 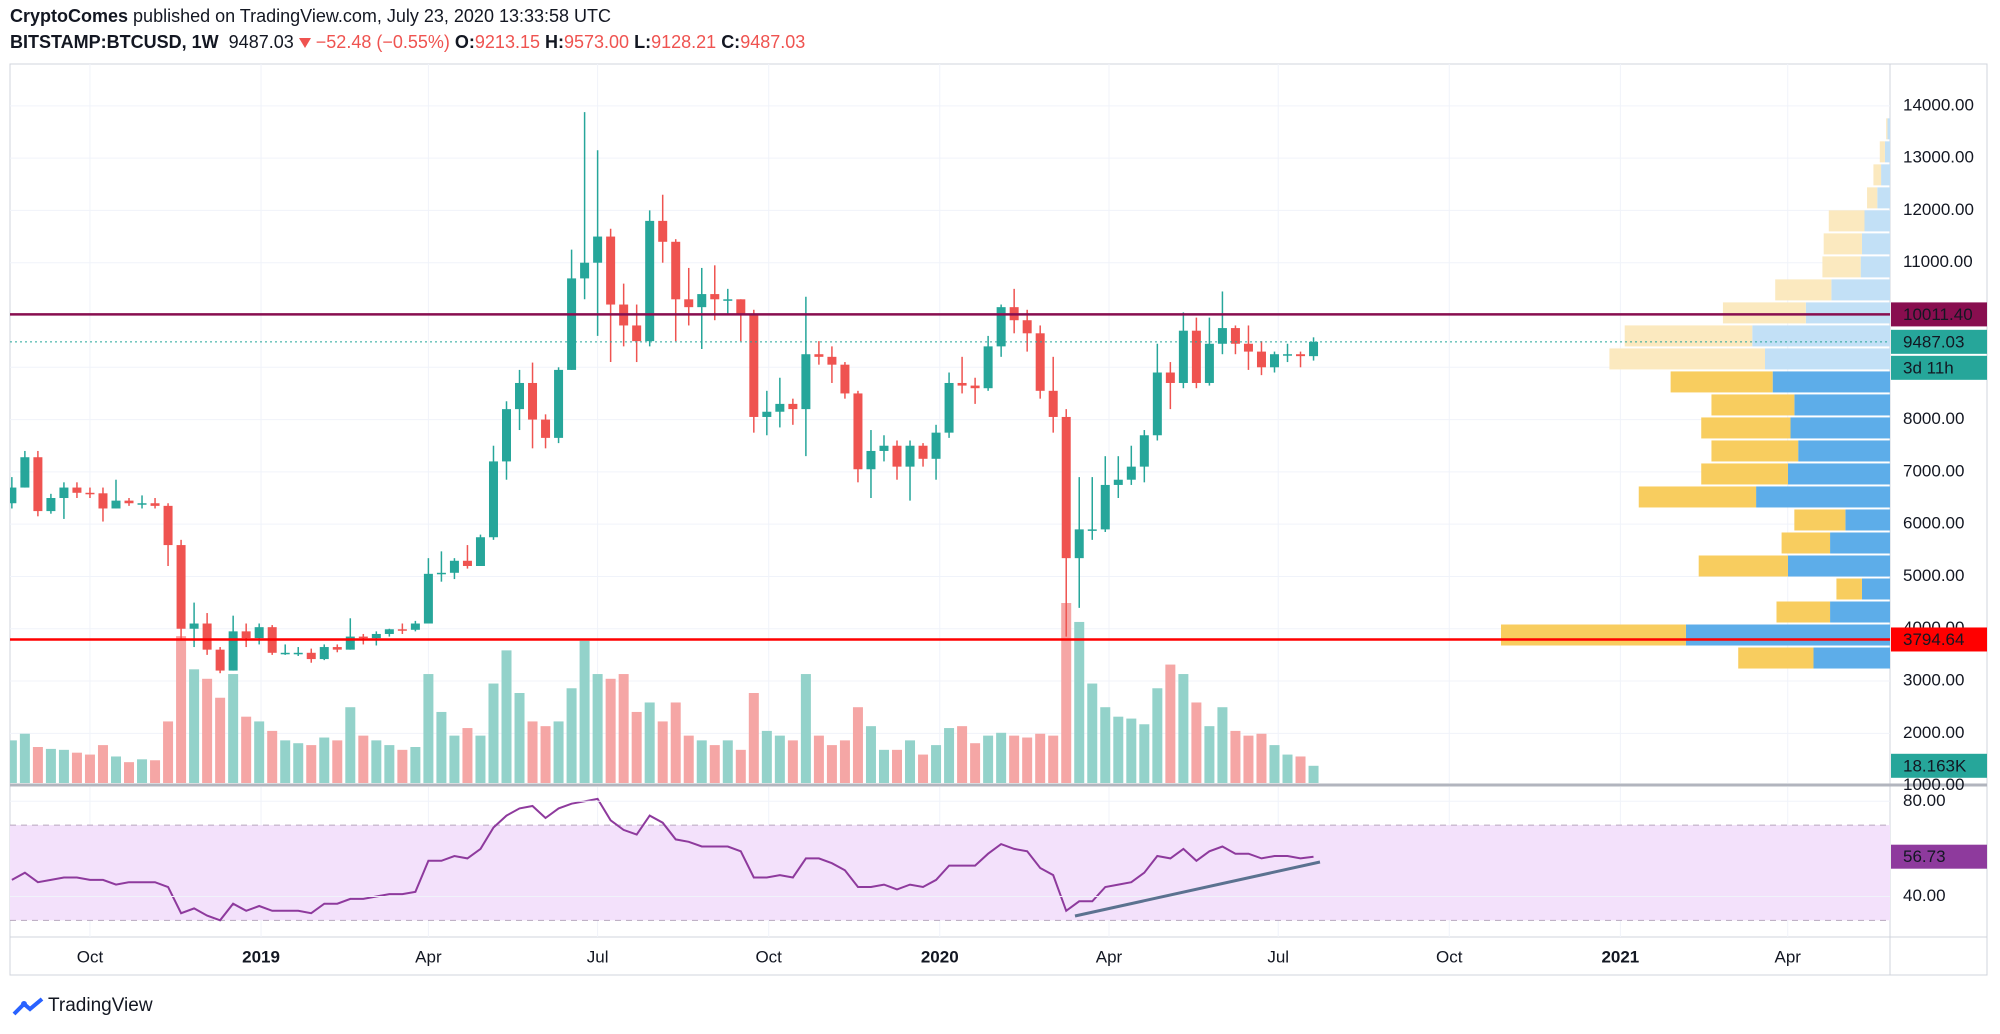 What do you see at coordinates (731, 42) in the screenshot?
I see `ohlc-label: C:` at bounding box center [731, 42].